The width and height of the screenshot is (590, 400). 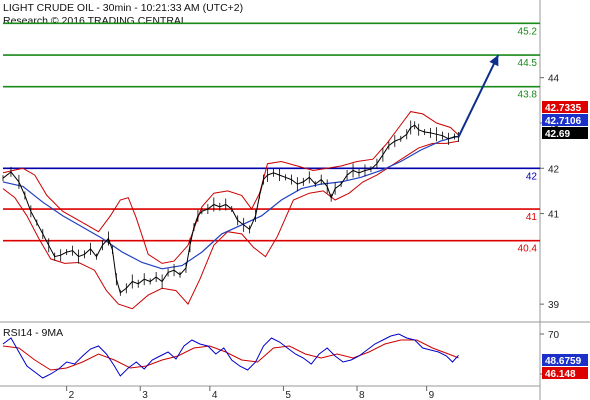 I want to click on badge-label-1: 42.7106, so click(x=563, y=121).